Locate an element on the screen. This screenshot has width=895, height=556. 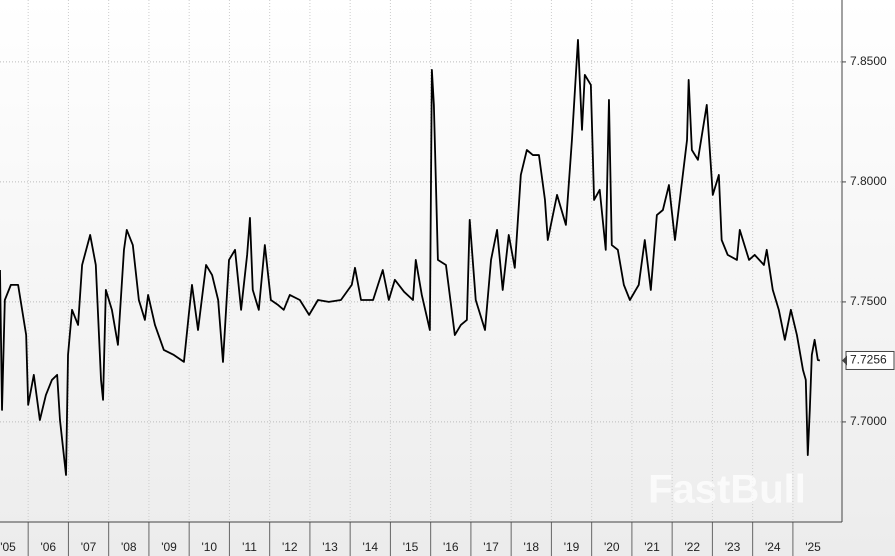
x-tick-label: '05 is located at coordinates (8, 547).